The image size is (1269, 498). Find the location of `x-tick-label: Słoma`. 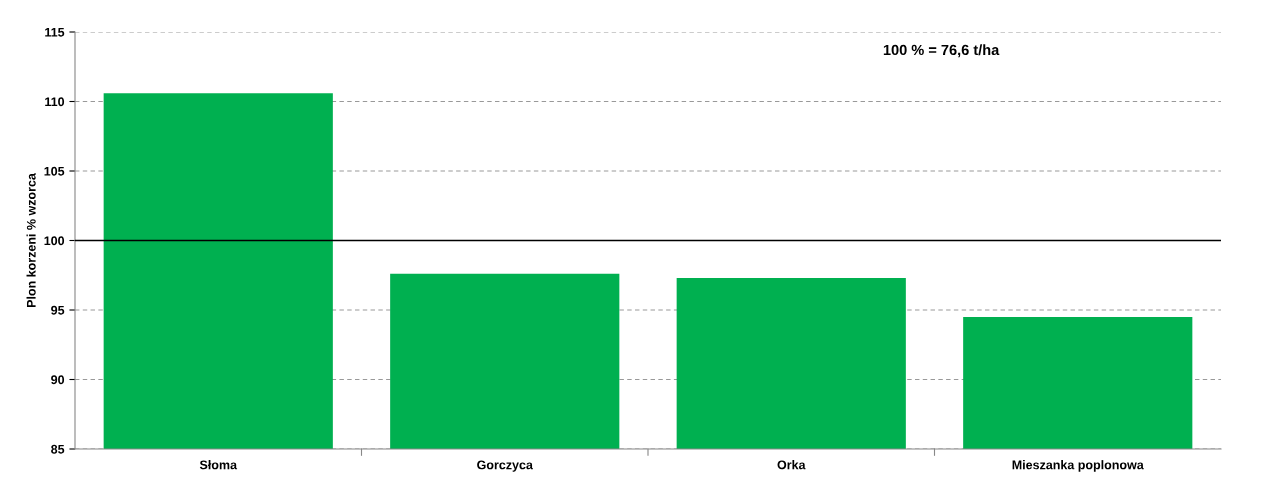

x-tick-label: Słoma is located at coordinates (218, 465).